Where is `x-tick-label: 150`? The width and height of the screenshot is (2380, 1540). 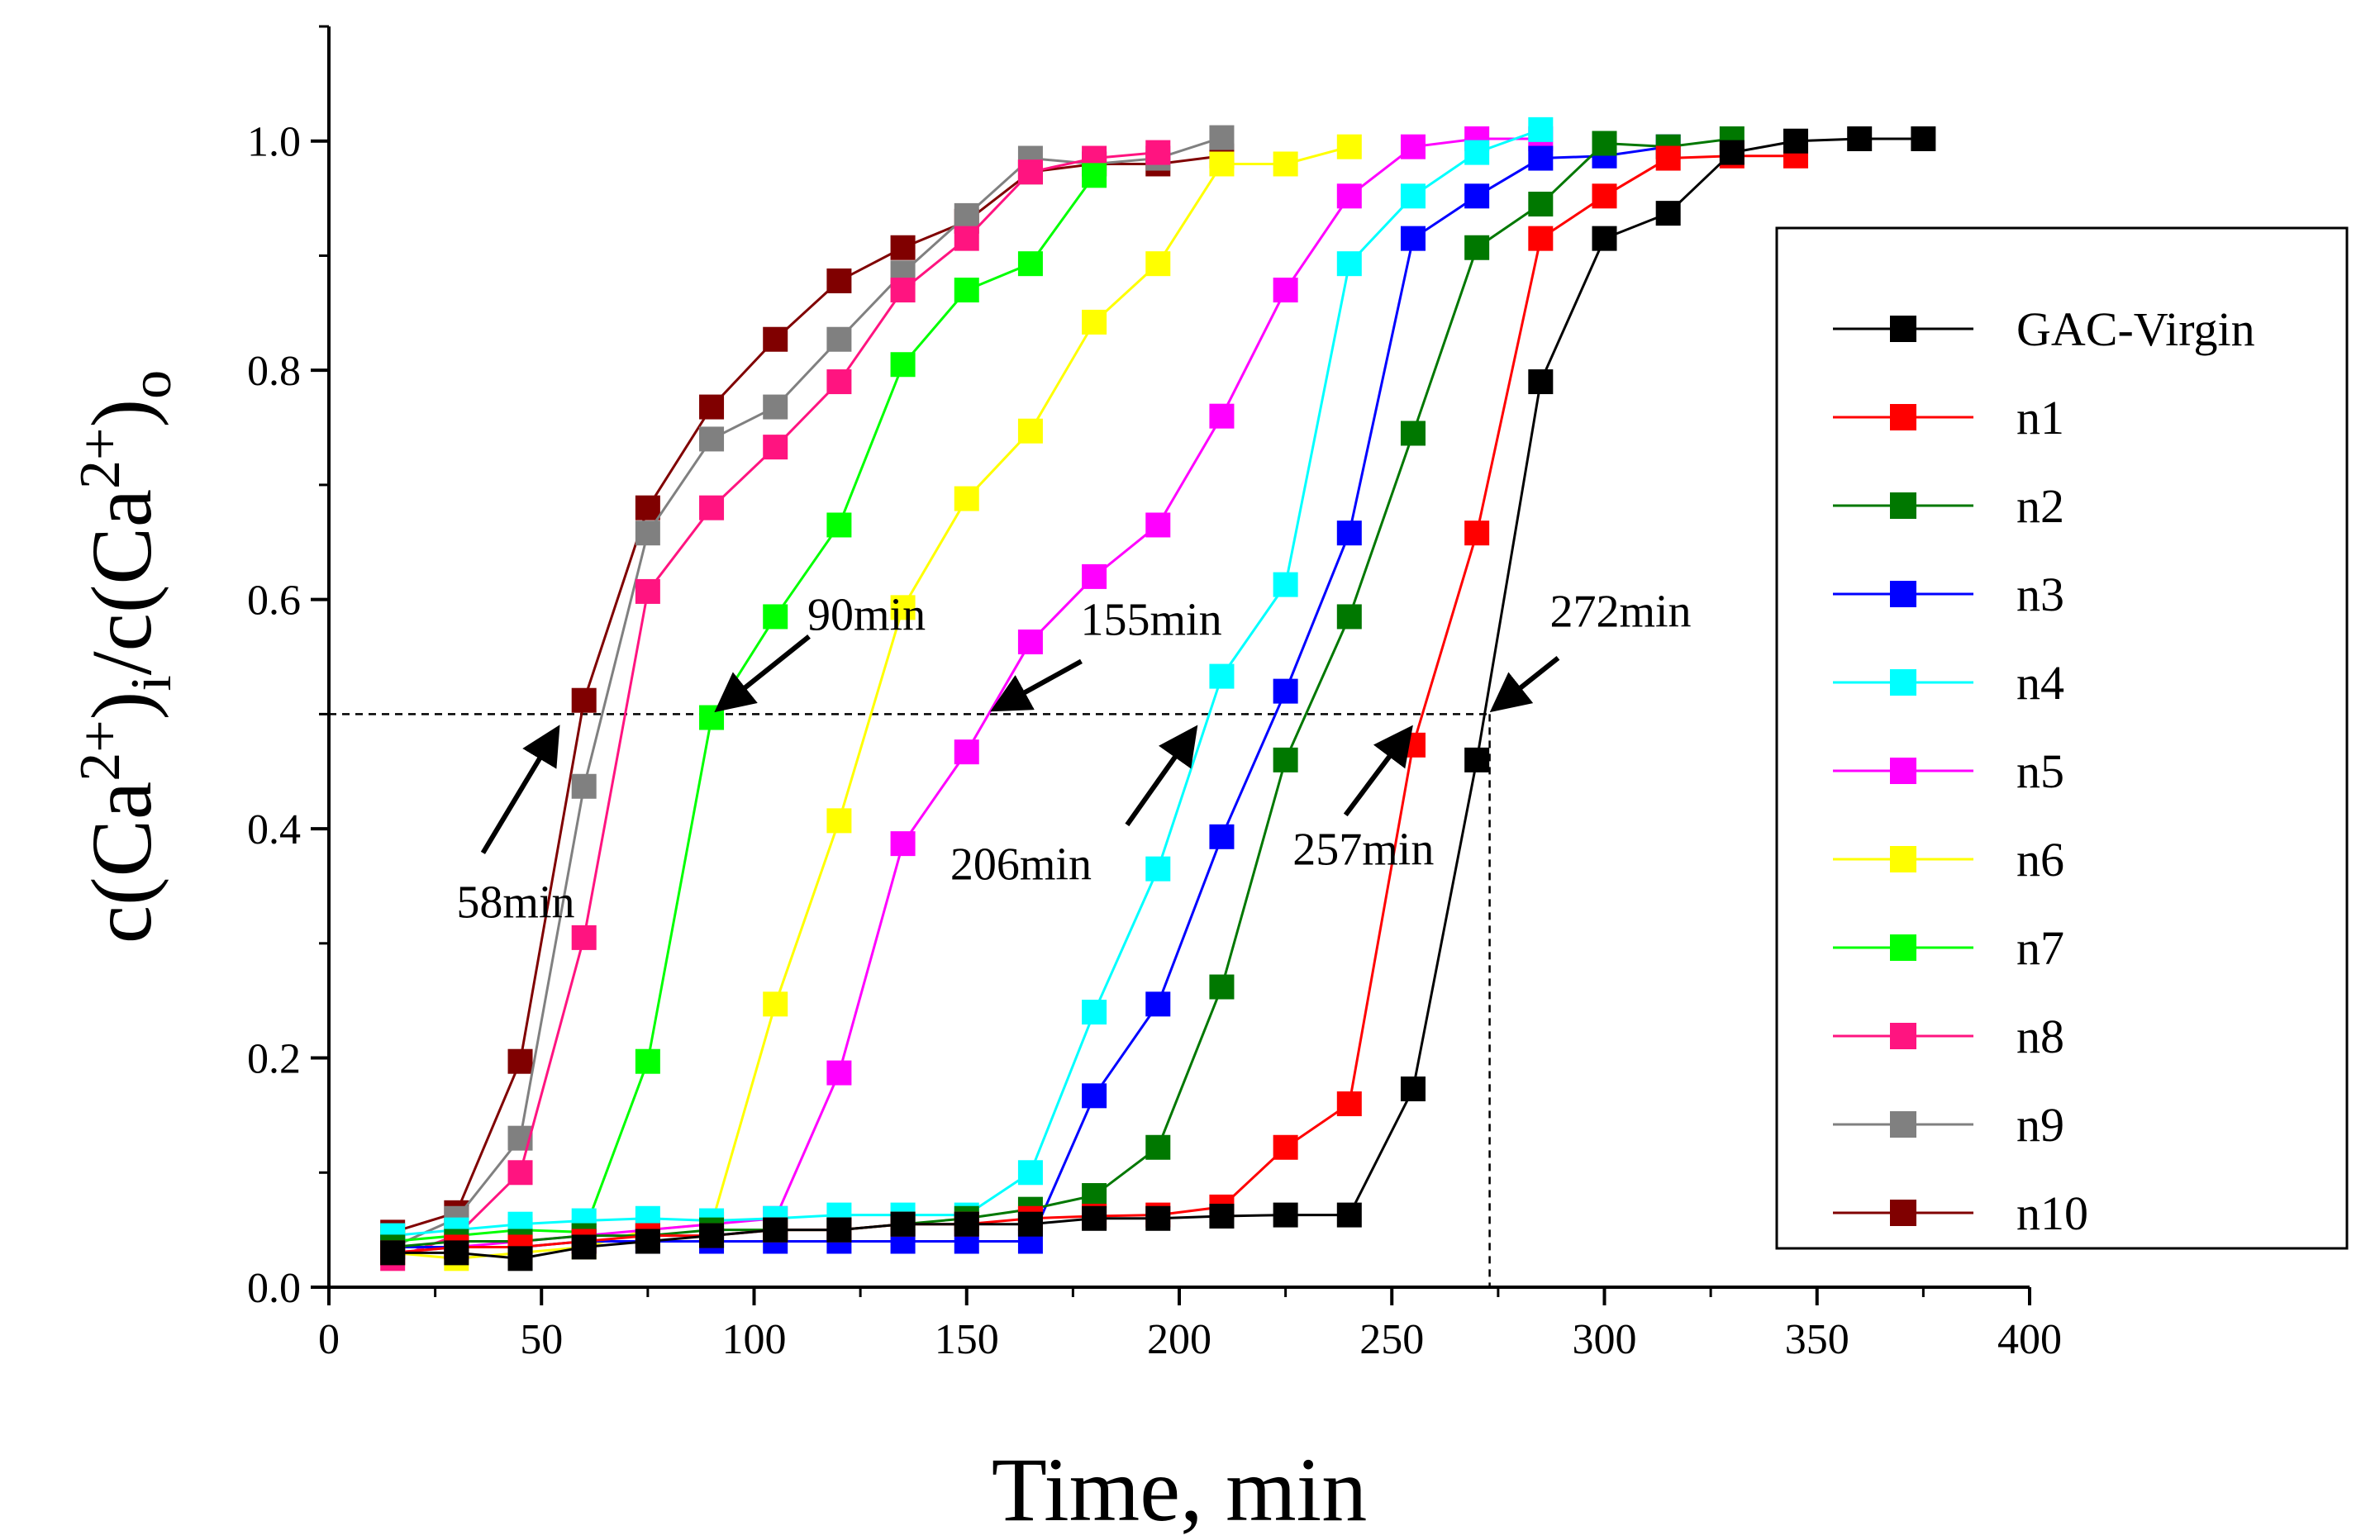
x-tick-label: 150 is located at coordinates (967, 1339).